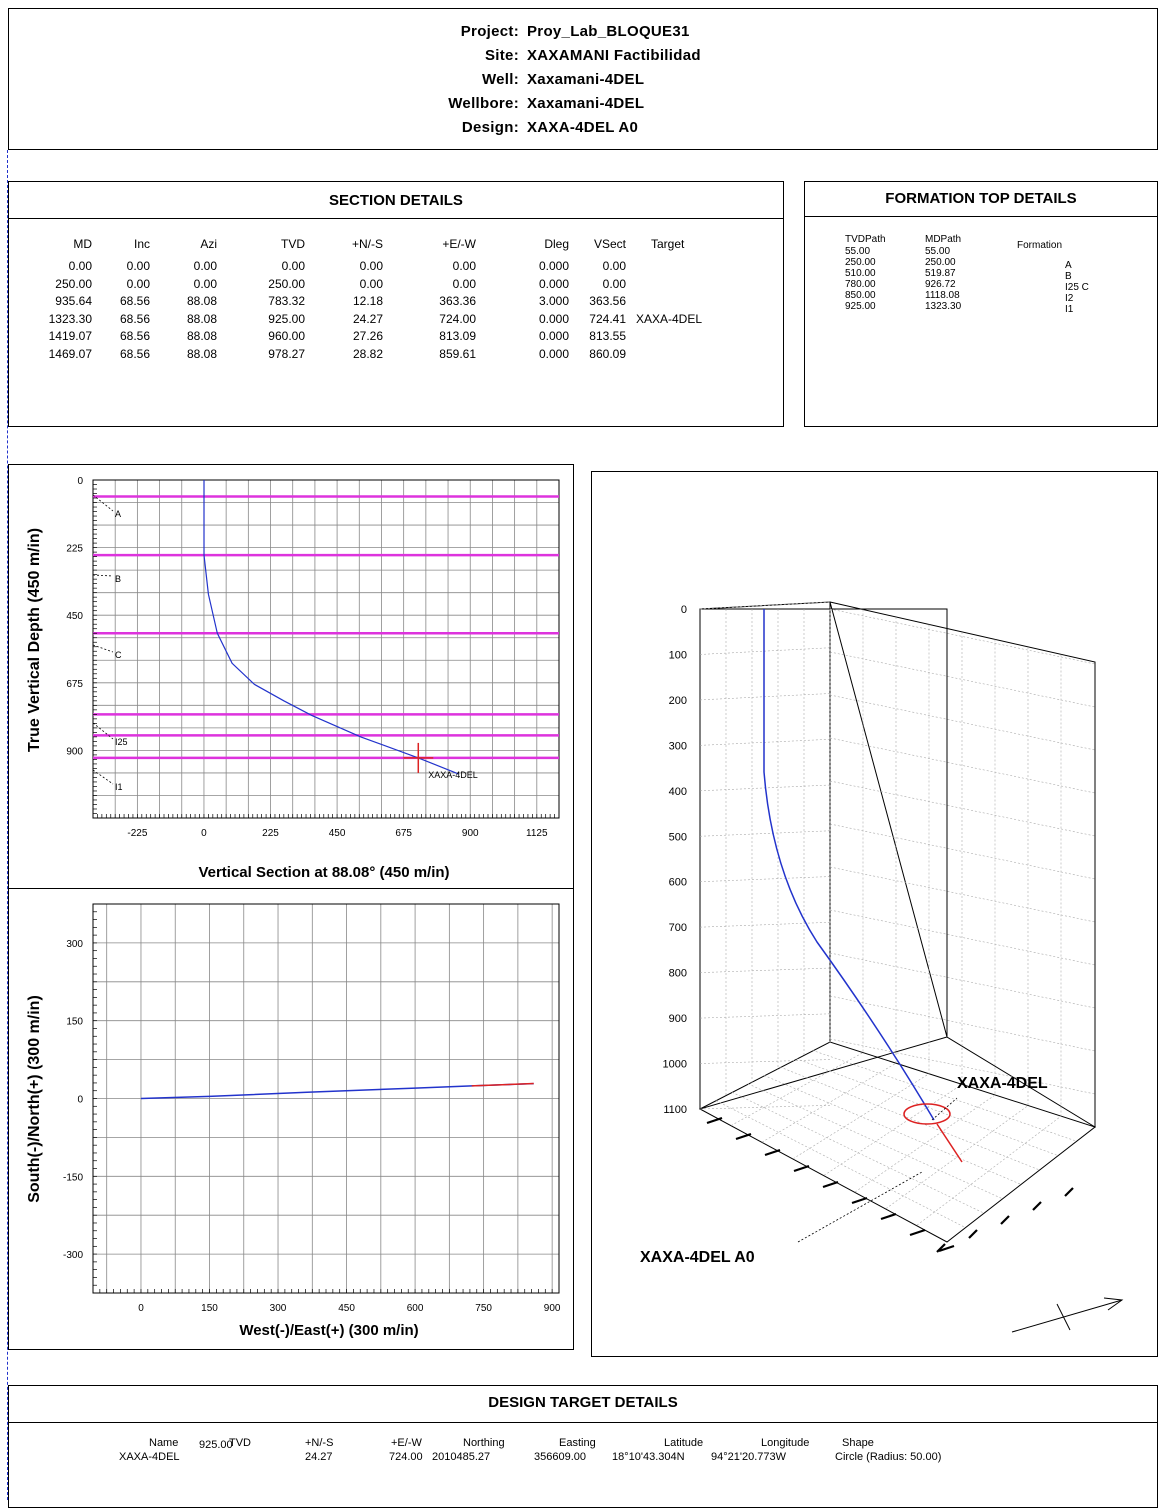 The width and height of the screenshot is (1158, 1508). I want to click on x-tick-label: 600, so click(415, 1308).